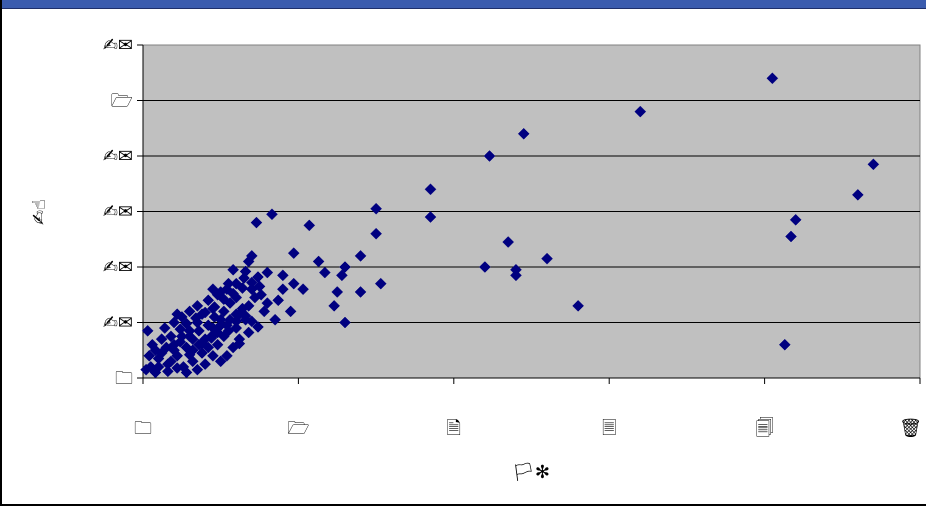 The height and width of the screenshot is (506, 926). Describe the element at coordinates (118, 156) in the screenshot. I see `y-tick-label-4: ✍✉` at that location.